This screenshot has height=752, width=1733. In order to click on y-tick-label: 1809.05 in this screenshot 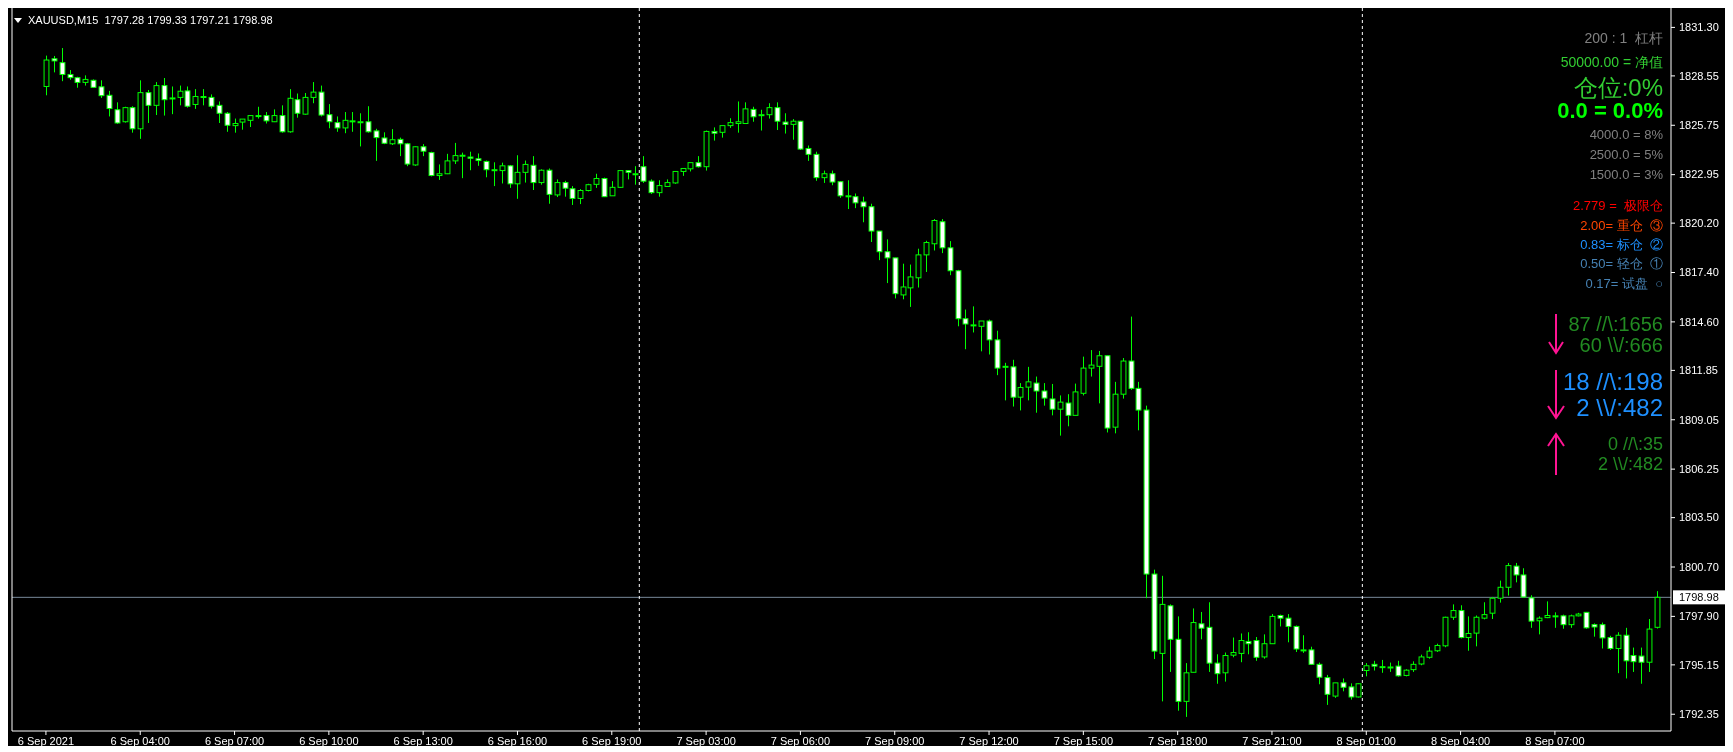, I will do `click(1699, 419)`.